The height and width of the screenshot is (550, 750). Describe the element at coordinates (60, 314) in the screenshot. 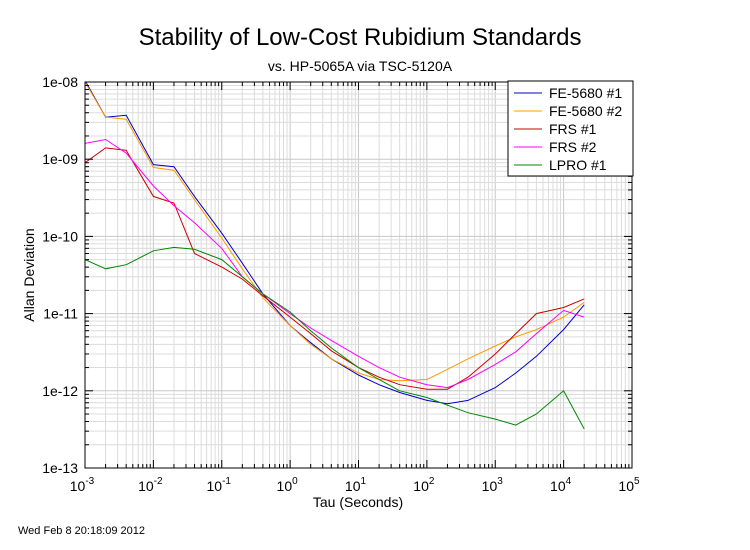

I see `y-tick-label: 1e-11` at that location.